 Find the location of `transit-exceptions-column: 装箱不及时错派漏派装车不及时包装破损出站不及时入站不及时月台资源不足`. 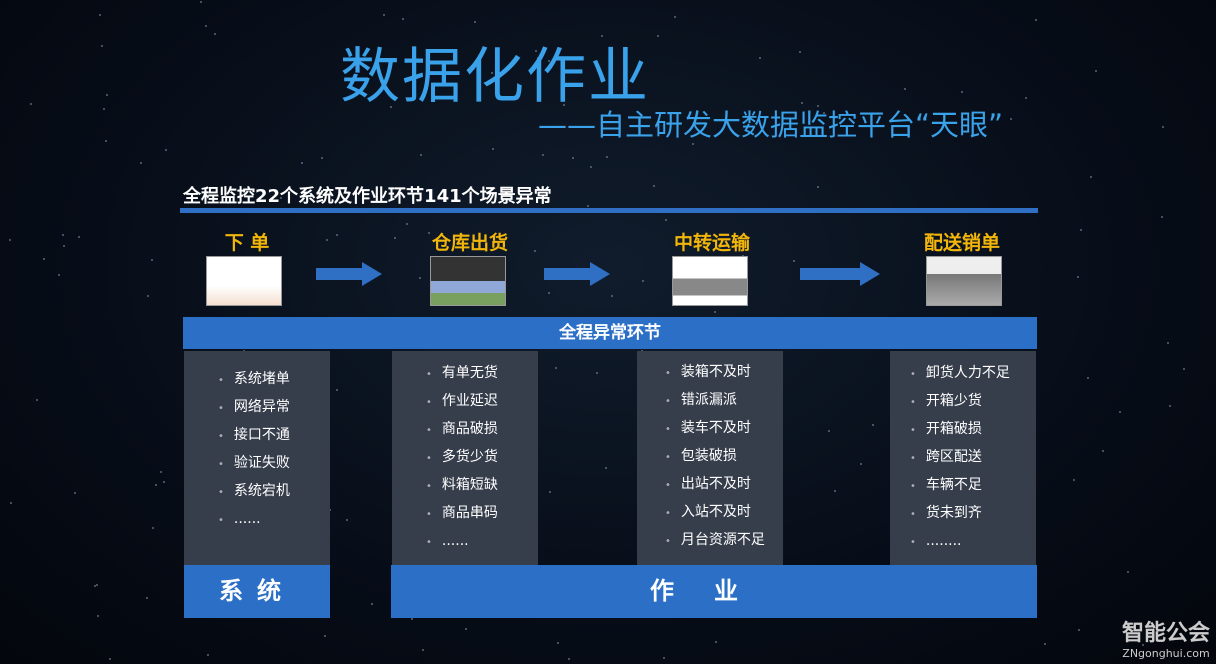

transit-exceptions-column: 装箱不及时错派漏派装车不及时包装破损出站不及时入站不及时月台资源不足 is located at coordinates (710, 458).